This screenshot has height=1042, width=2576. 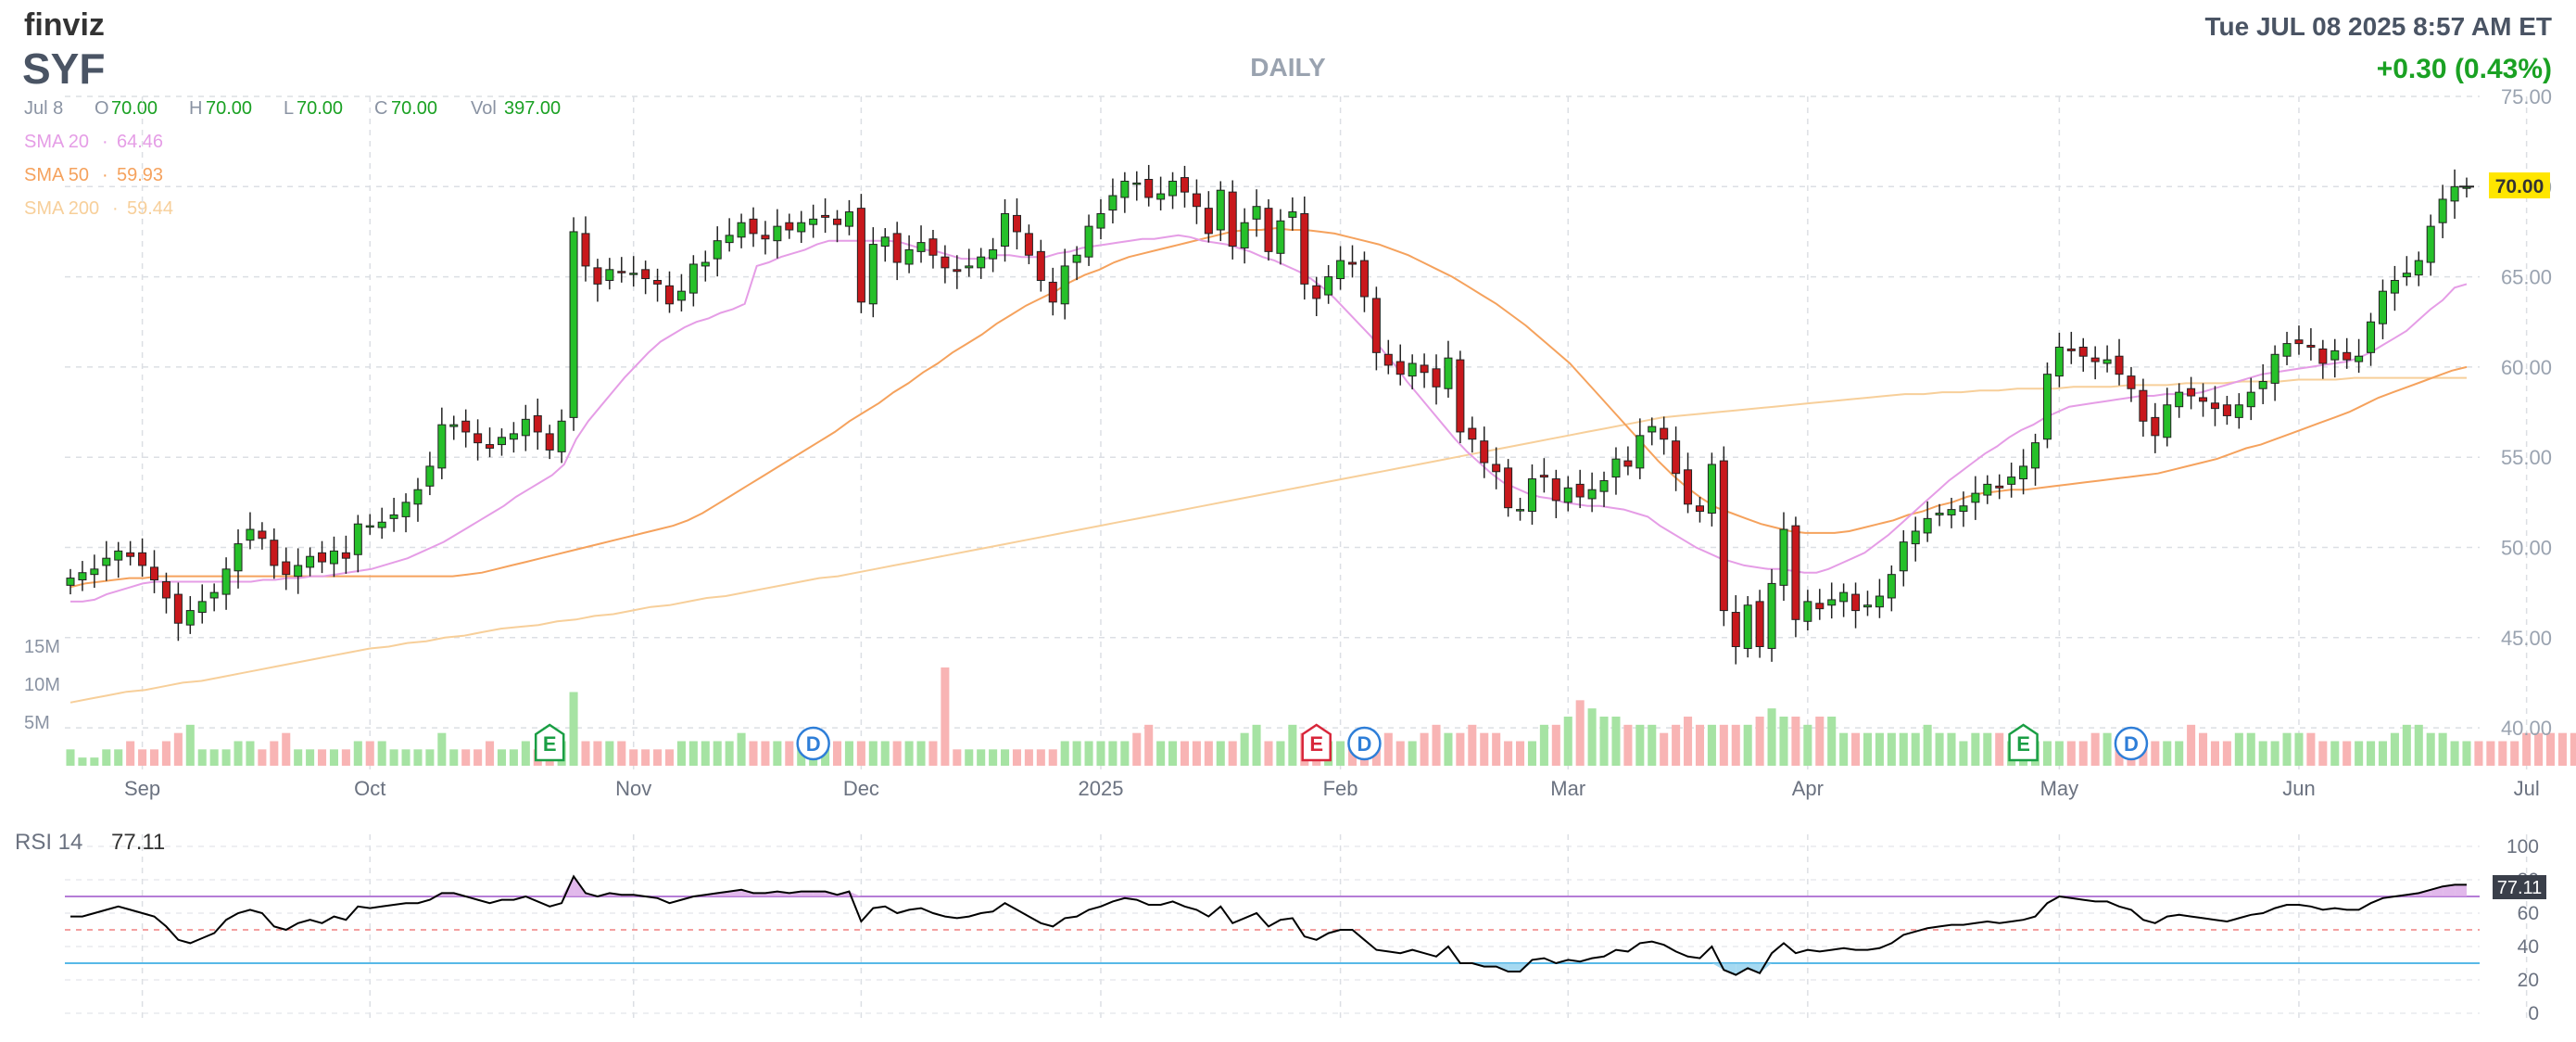 What do you see at coordinates (57, 175) in the screenshot?
I see `sma50-label: SMA 50` at bounding box center [57, 175].